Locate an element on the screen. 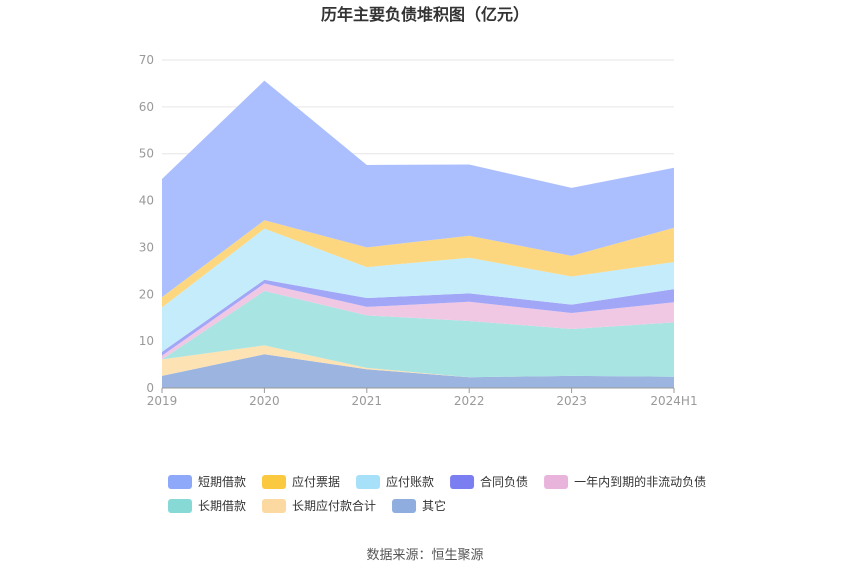 The image size is (850, 575). legend-label: 应付账款 is located at coordinates (410, 481).